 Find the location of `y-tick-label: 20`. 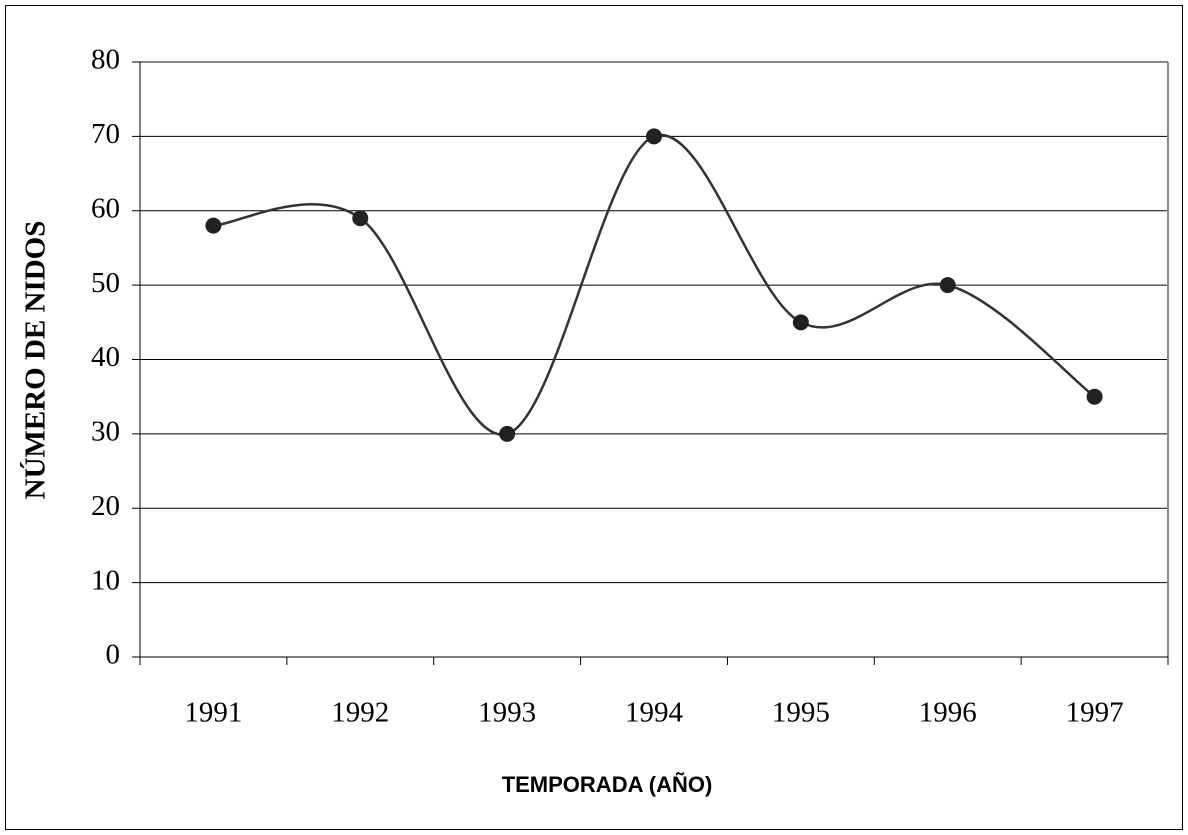

y-tick-label: 20 is located at coordinates (105, 506).